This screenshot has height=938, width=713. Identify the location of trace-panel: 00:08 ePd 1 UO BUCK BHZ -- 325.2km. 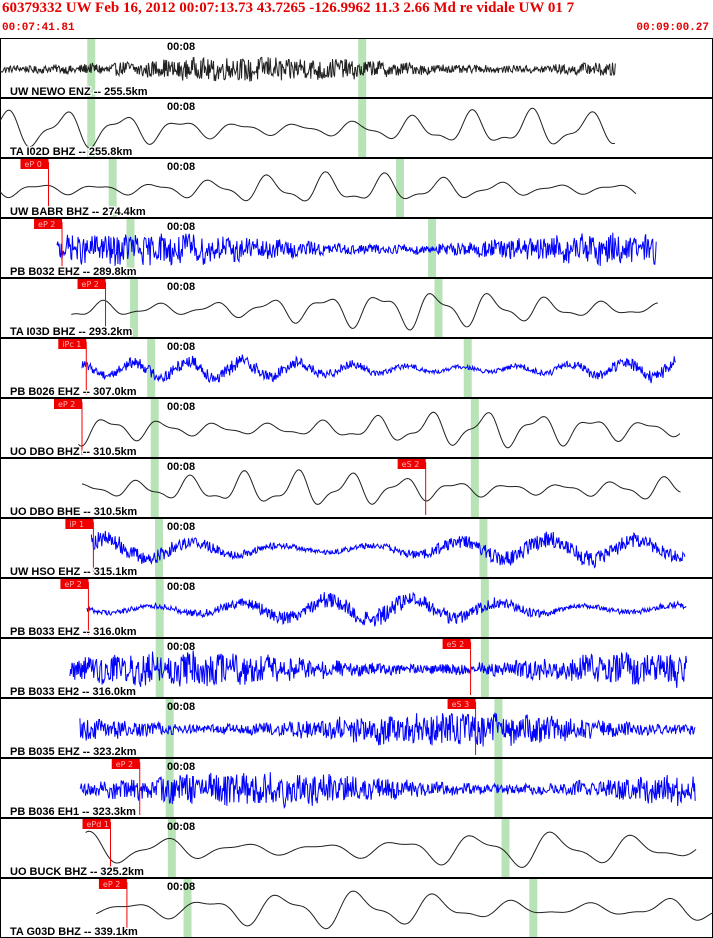
(356, 848).